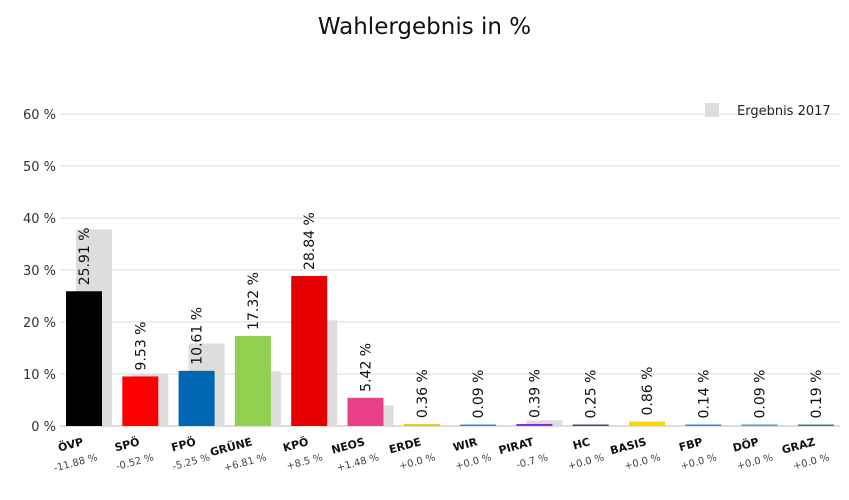 This screenshot has height=500, width=849. I want to click on category-label: KPÖ, so click(295, 444).